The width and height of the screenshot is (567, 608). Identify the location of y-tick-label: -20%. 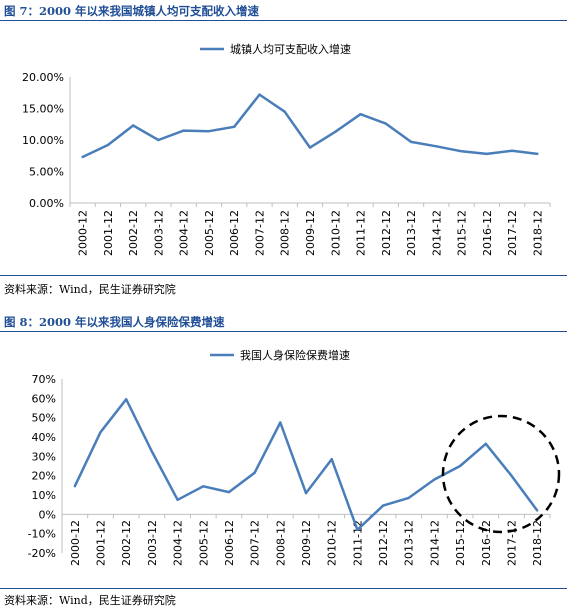
(42, 553).